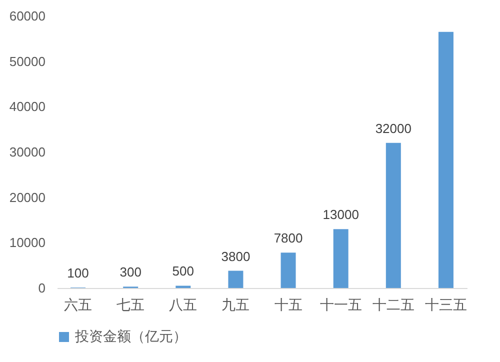  Describe the element at coordinates (131, 272) in the screenshot. I see `text: 300` at that location.